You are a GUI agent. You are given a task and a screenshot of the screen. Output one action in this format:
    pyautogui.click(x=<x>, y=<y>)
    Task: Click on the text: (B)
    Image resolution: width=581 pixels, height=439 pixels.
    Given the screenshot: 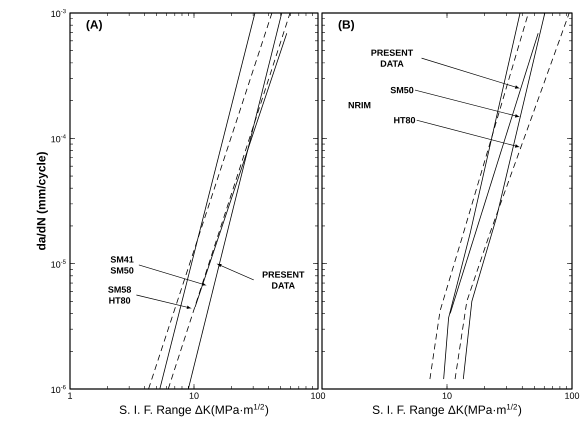 What is the action you would take?
    pyautogui.click(x=346, y=26)
    